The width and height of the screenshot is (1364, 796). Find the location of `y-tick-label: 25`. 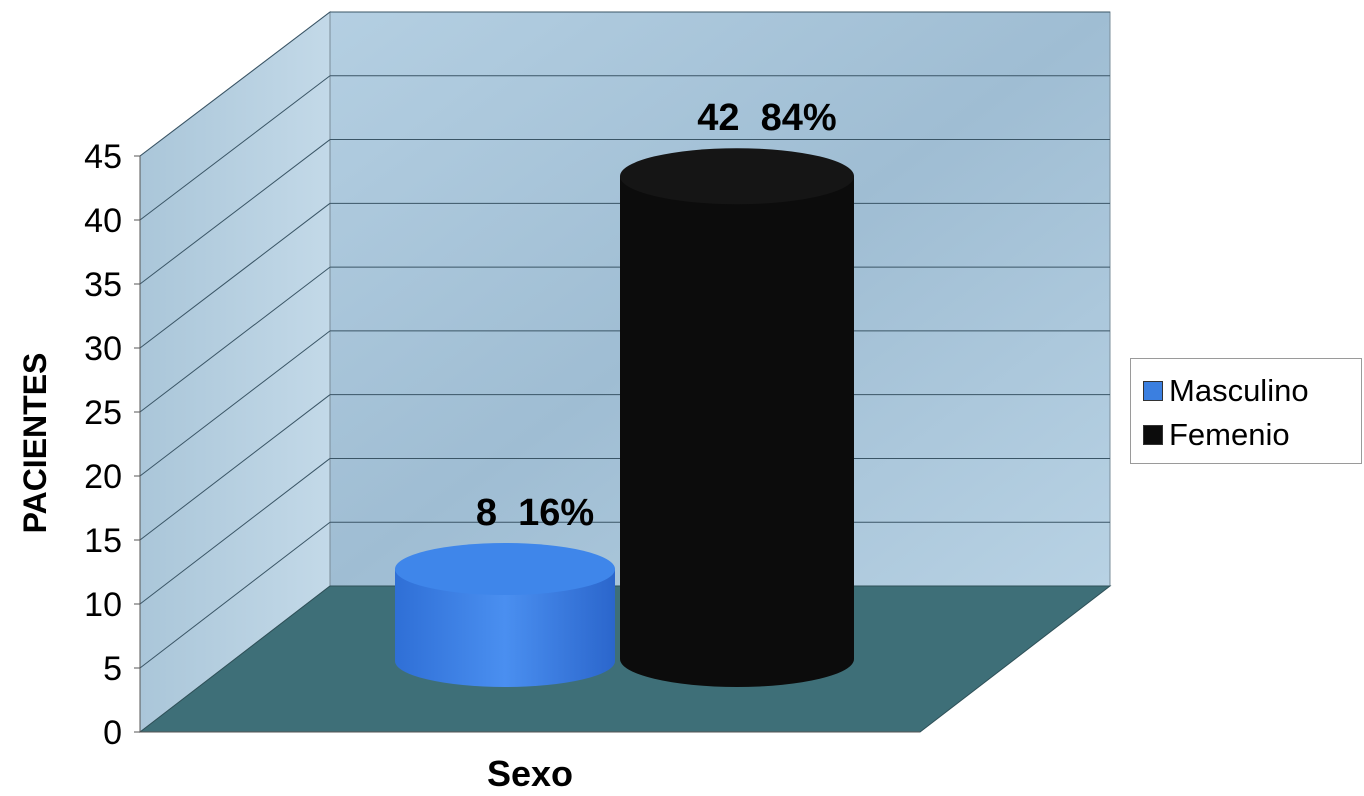

y-tick-label: 25 is located at coordinates (103, 413).